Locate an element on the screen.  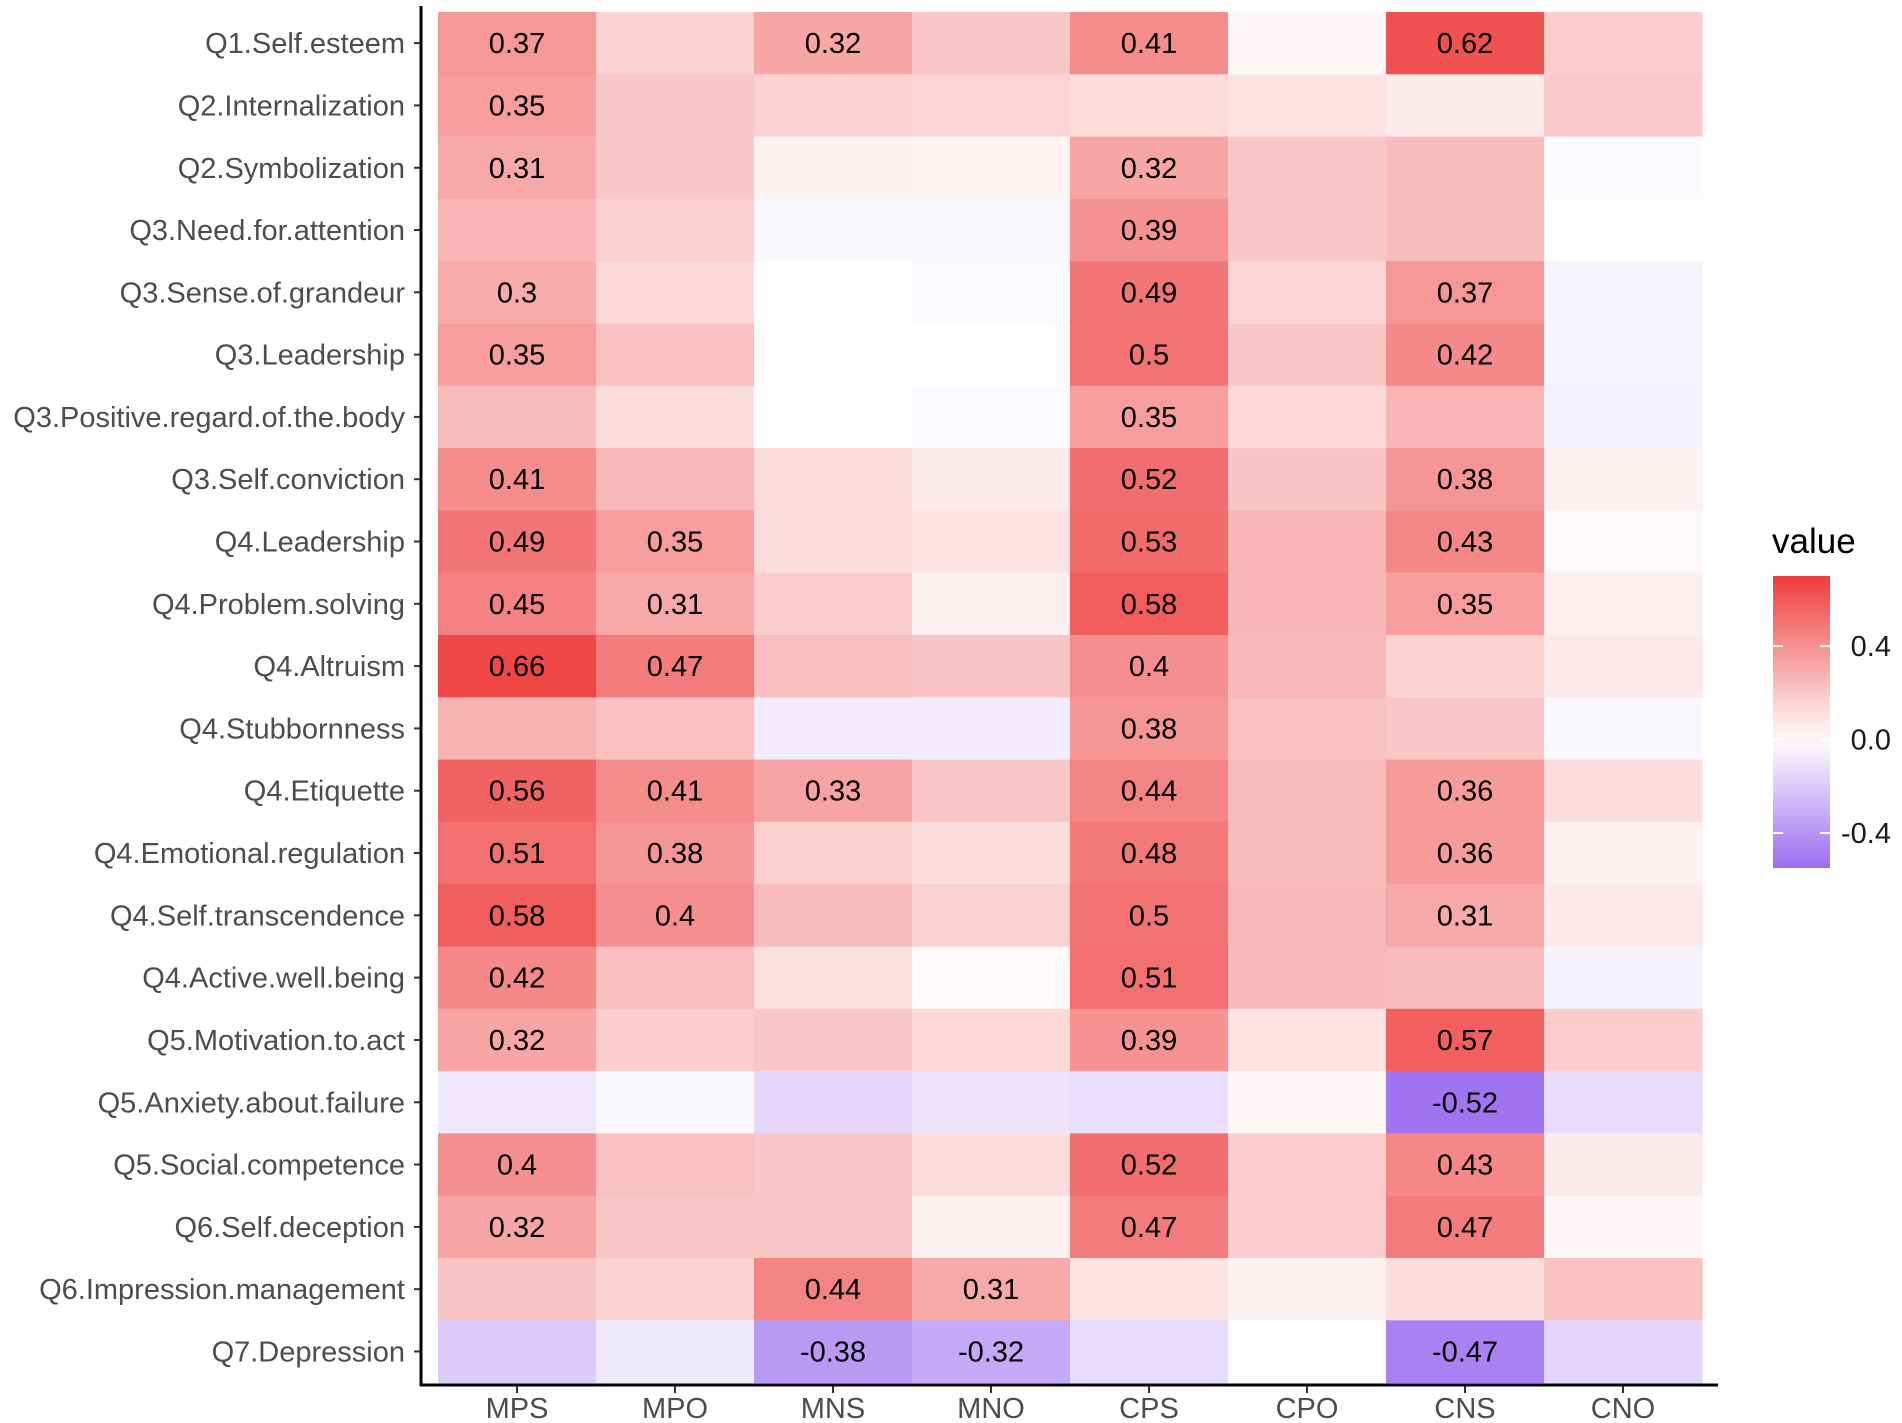
cell-value-label: 0.3 is located at coordinates (517, 293).